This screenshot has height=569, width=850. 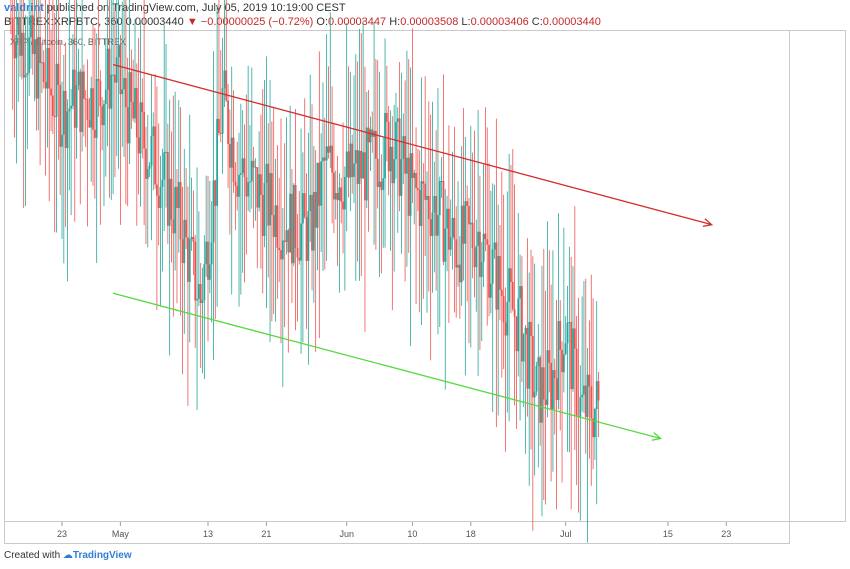 I want to click on tradingview-brand: TradingView, so click(x=102, y=555).